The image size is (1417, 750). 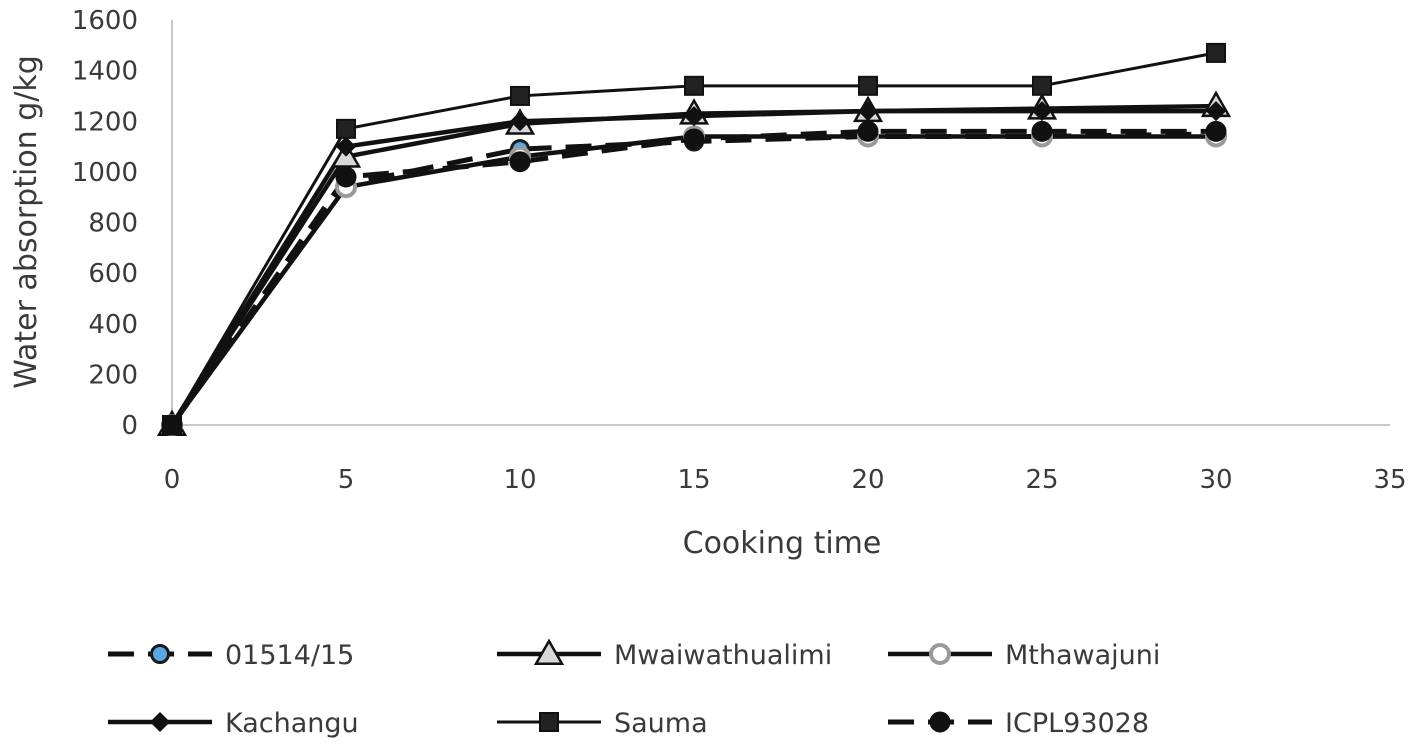 What do you see at coordinates (602, 723) in the screenshot?
I see `legend-item: Sauma` at bounding box center [602, 723].